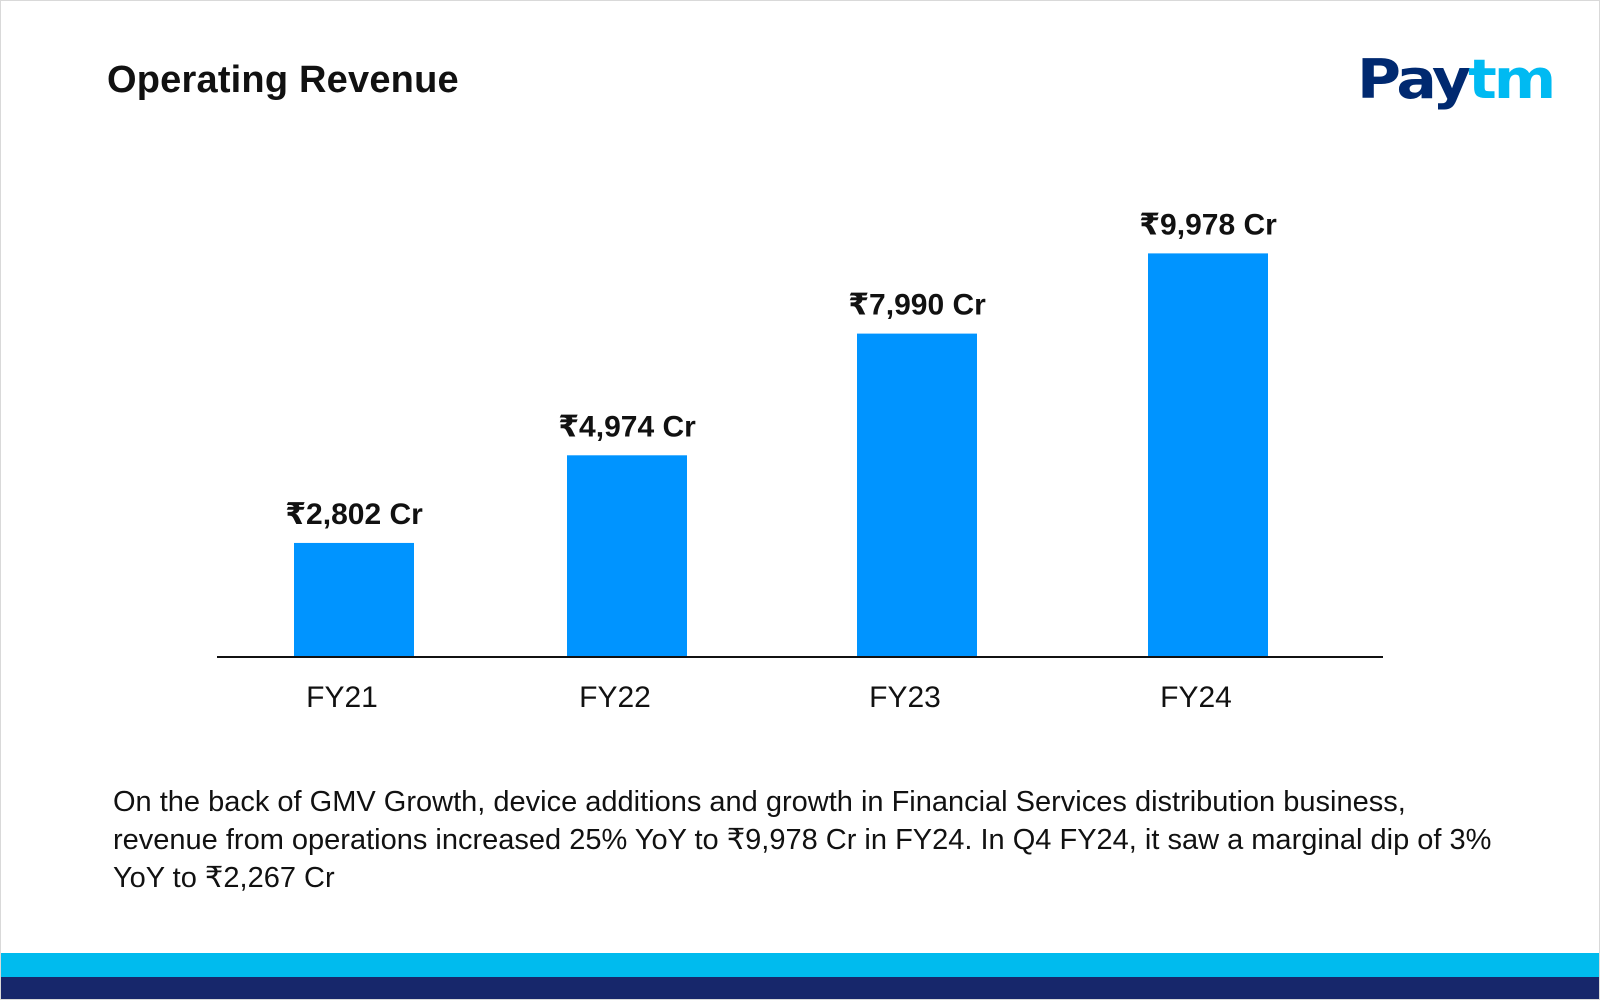 This screenshot has width=1600, height=1000. Describe the element at coordinates (1414, 80) in the screenshot. I see `logo-part-pay: Pay` at that location.